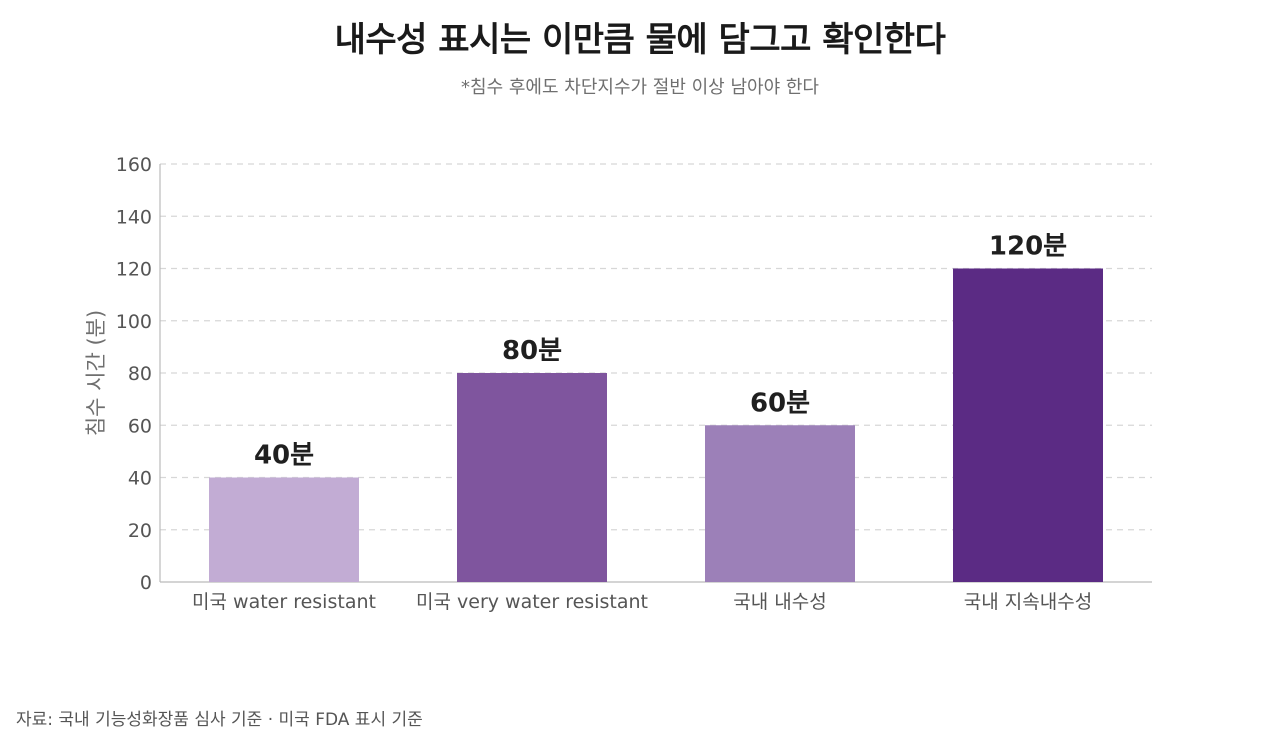  What do you see at coordinates (134, 165) in the screenshot?
I see `y-tick-label: 160` at bounding box center [134, 165].